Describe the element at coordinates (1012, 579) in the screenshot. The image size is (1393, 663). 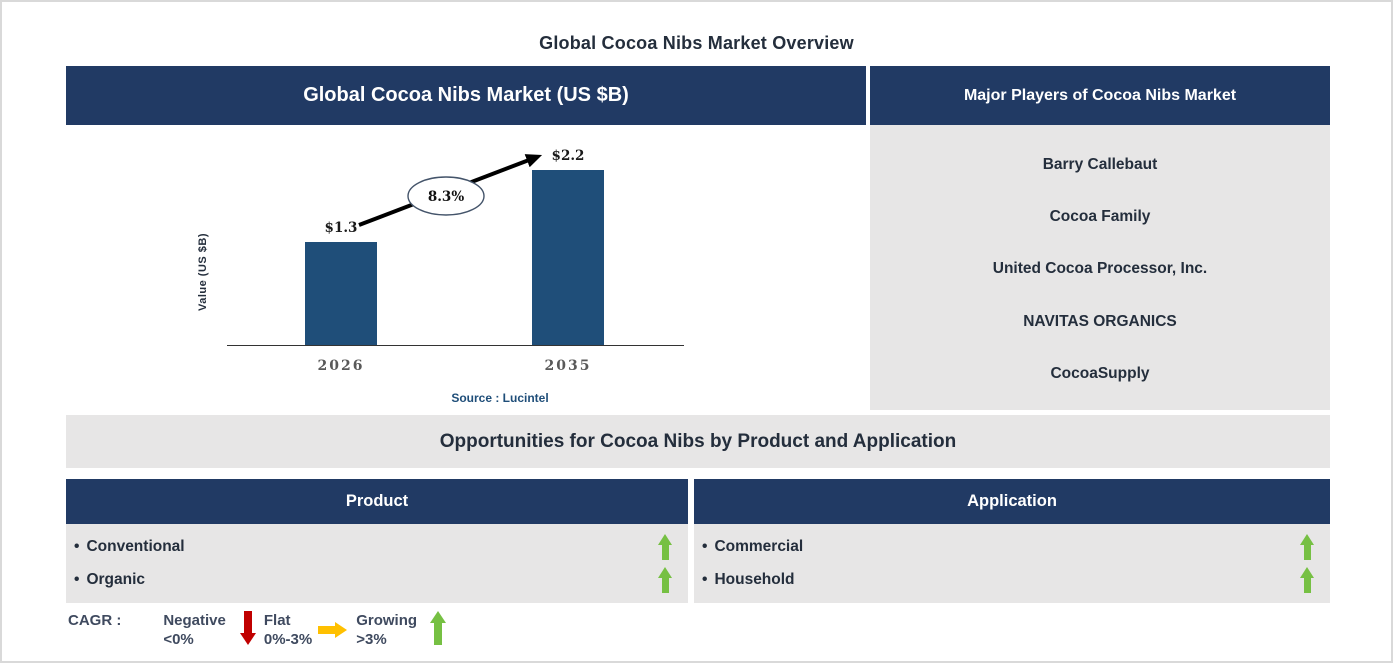
I see `list-item: • Household` at that location.